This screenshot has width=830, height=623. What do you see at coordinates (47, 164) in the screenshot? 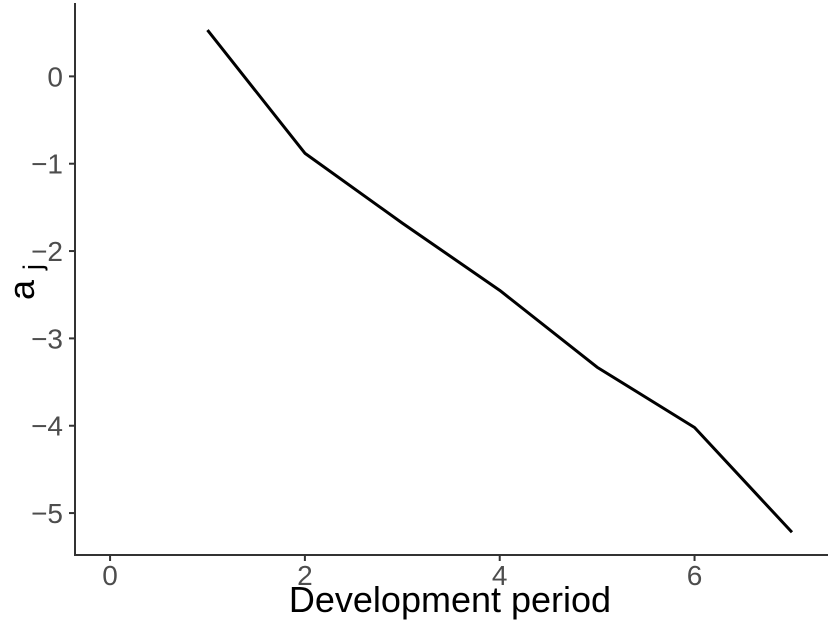
I see `y-tick-label: −1` at bounding box center [47, 164].